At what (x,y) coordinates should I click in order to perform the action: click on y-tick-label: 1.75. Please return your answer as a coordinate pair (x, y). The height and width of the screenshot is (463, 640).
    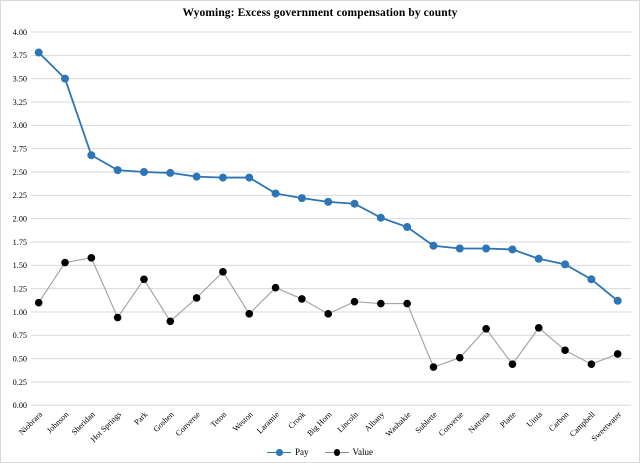
    Looking at the image, I should click on (20, 242).